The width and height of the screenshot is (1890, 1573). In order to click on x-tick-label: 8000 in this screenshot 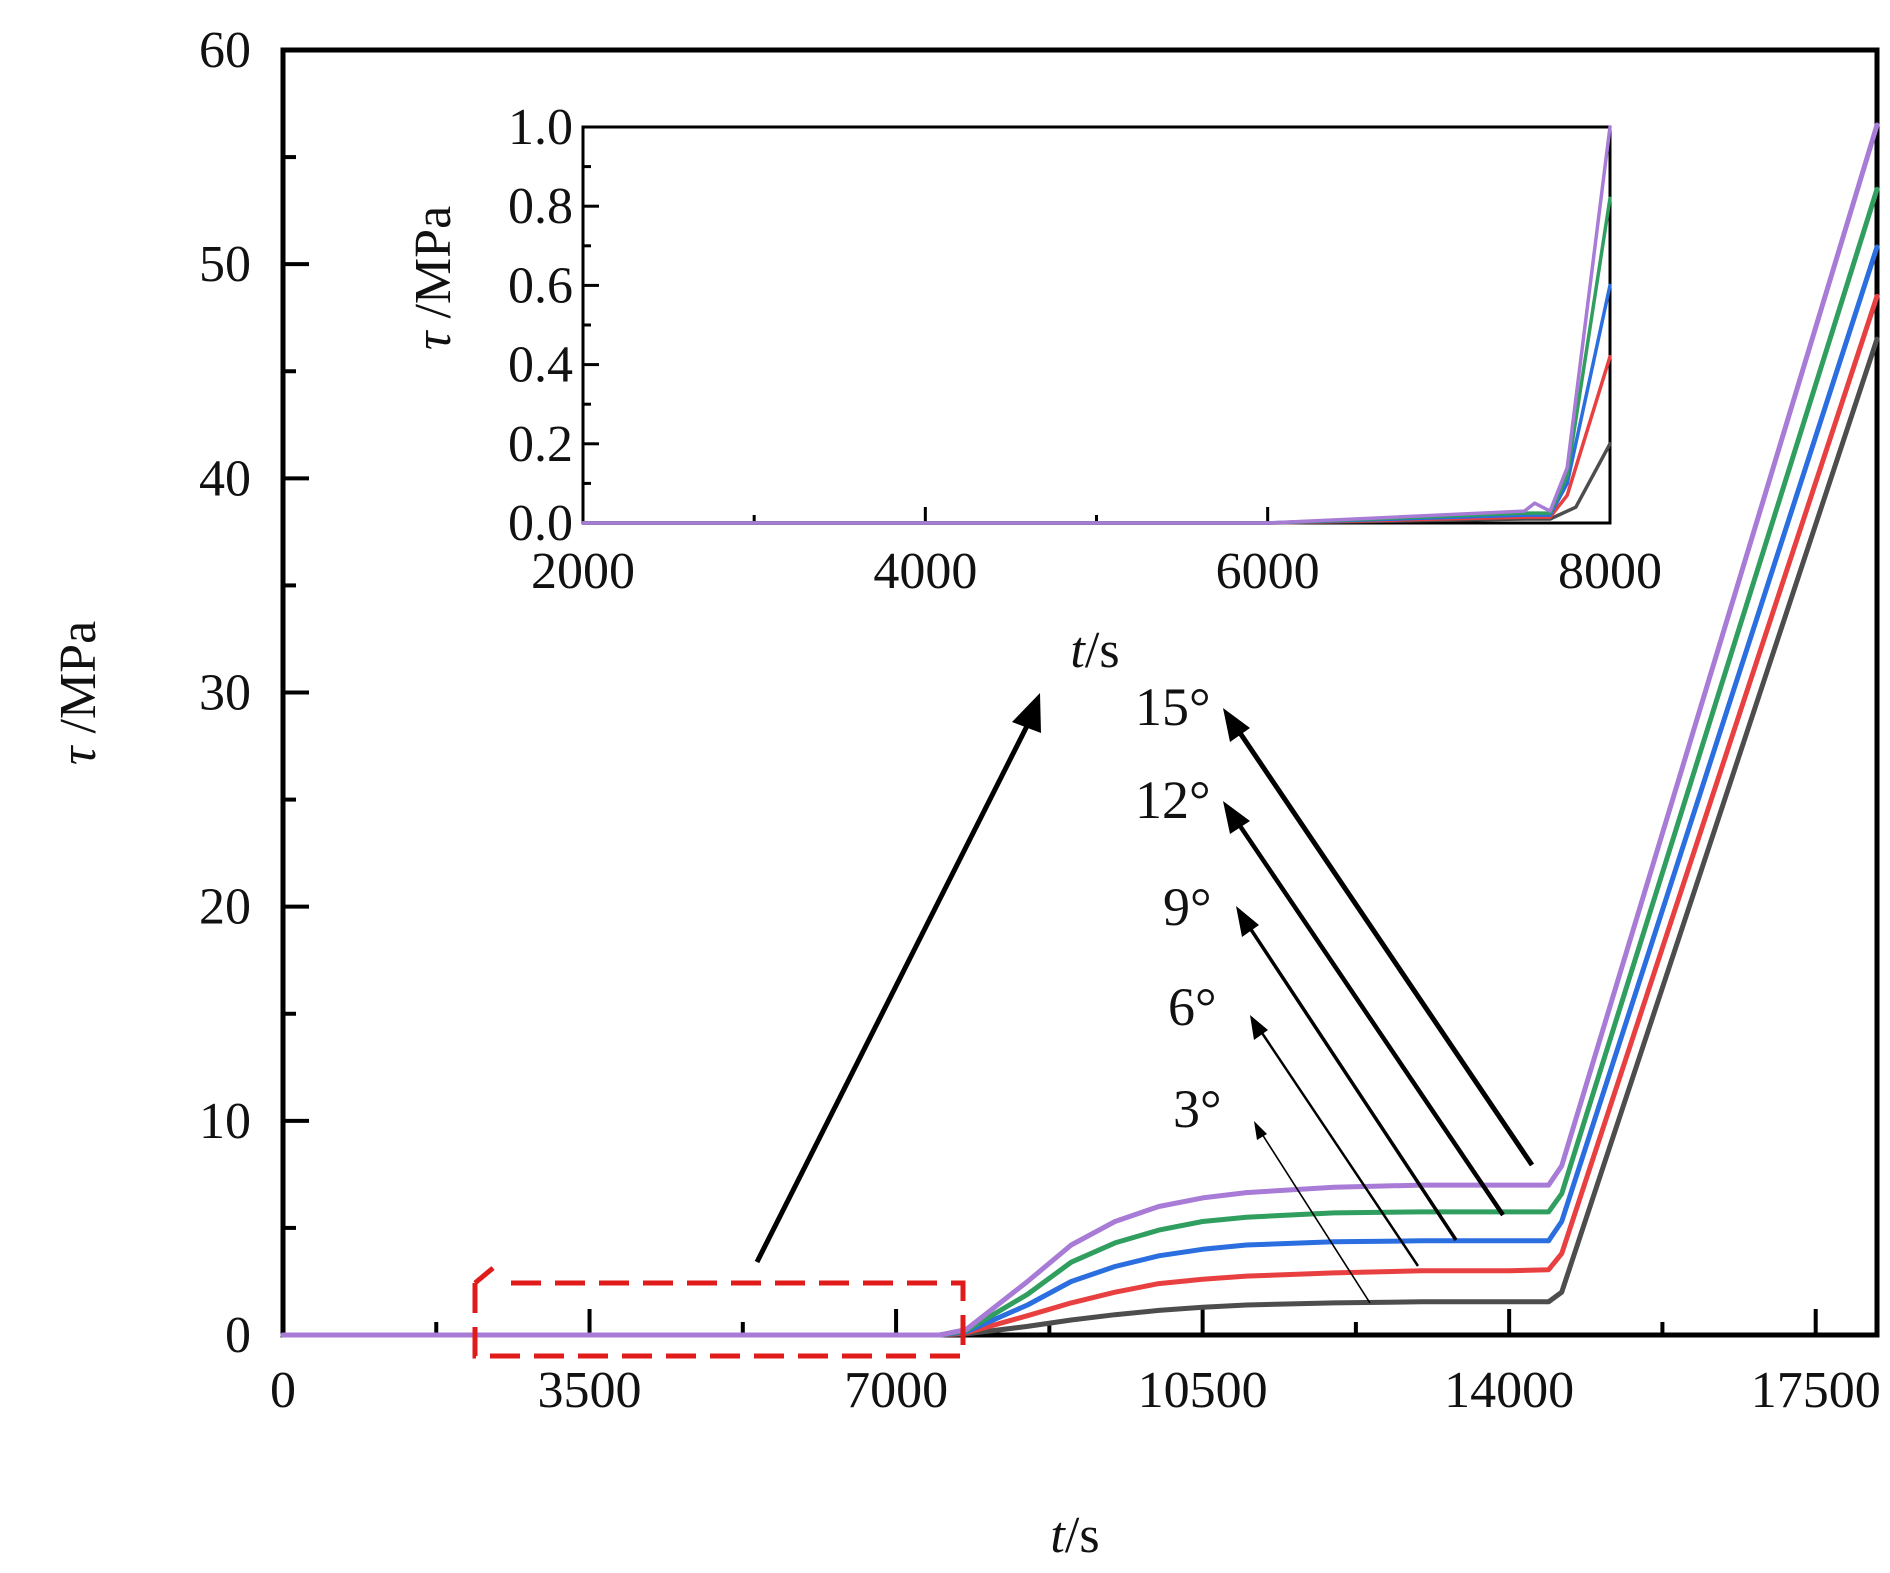, I will do `click(1610, 571)`.